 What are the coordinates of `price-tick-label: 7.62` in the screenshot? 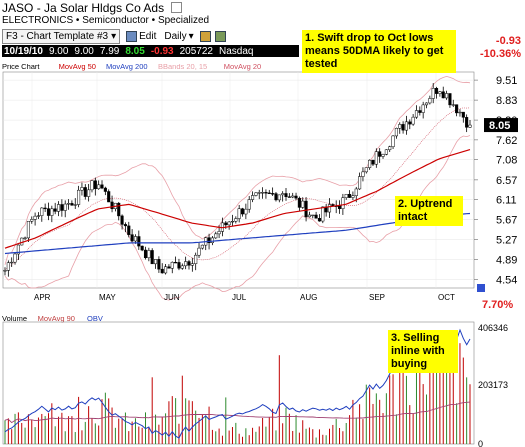 It's located at (506, 141).